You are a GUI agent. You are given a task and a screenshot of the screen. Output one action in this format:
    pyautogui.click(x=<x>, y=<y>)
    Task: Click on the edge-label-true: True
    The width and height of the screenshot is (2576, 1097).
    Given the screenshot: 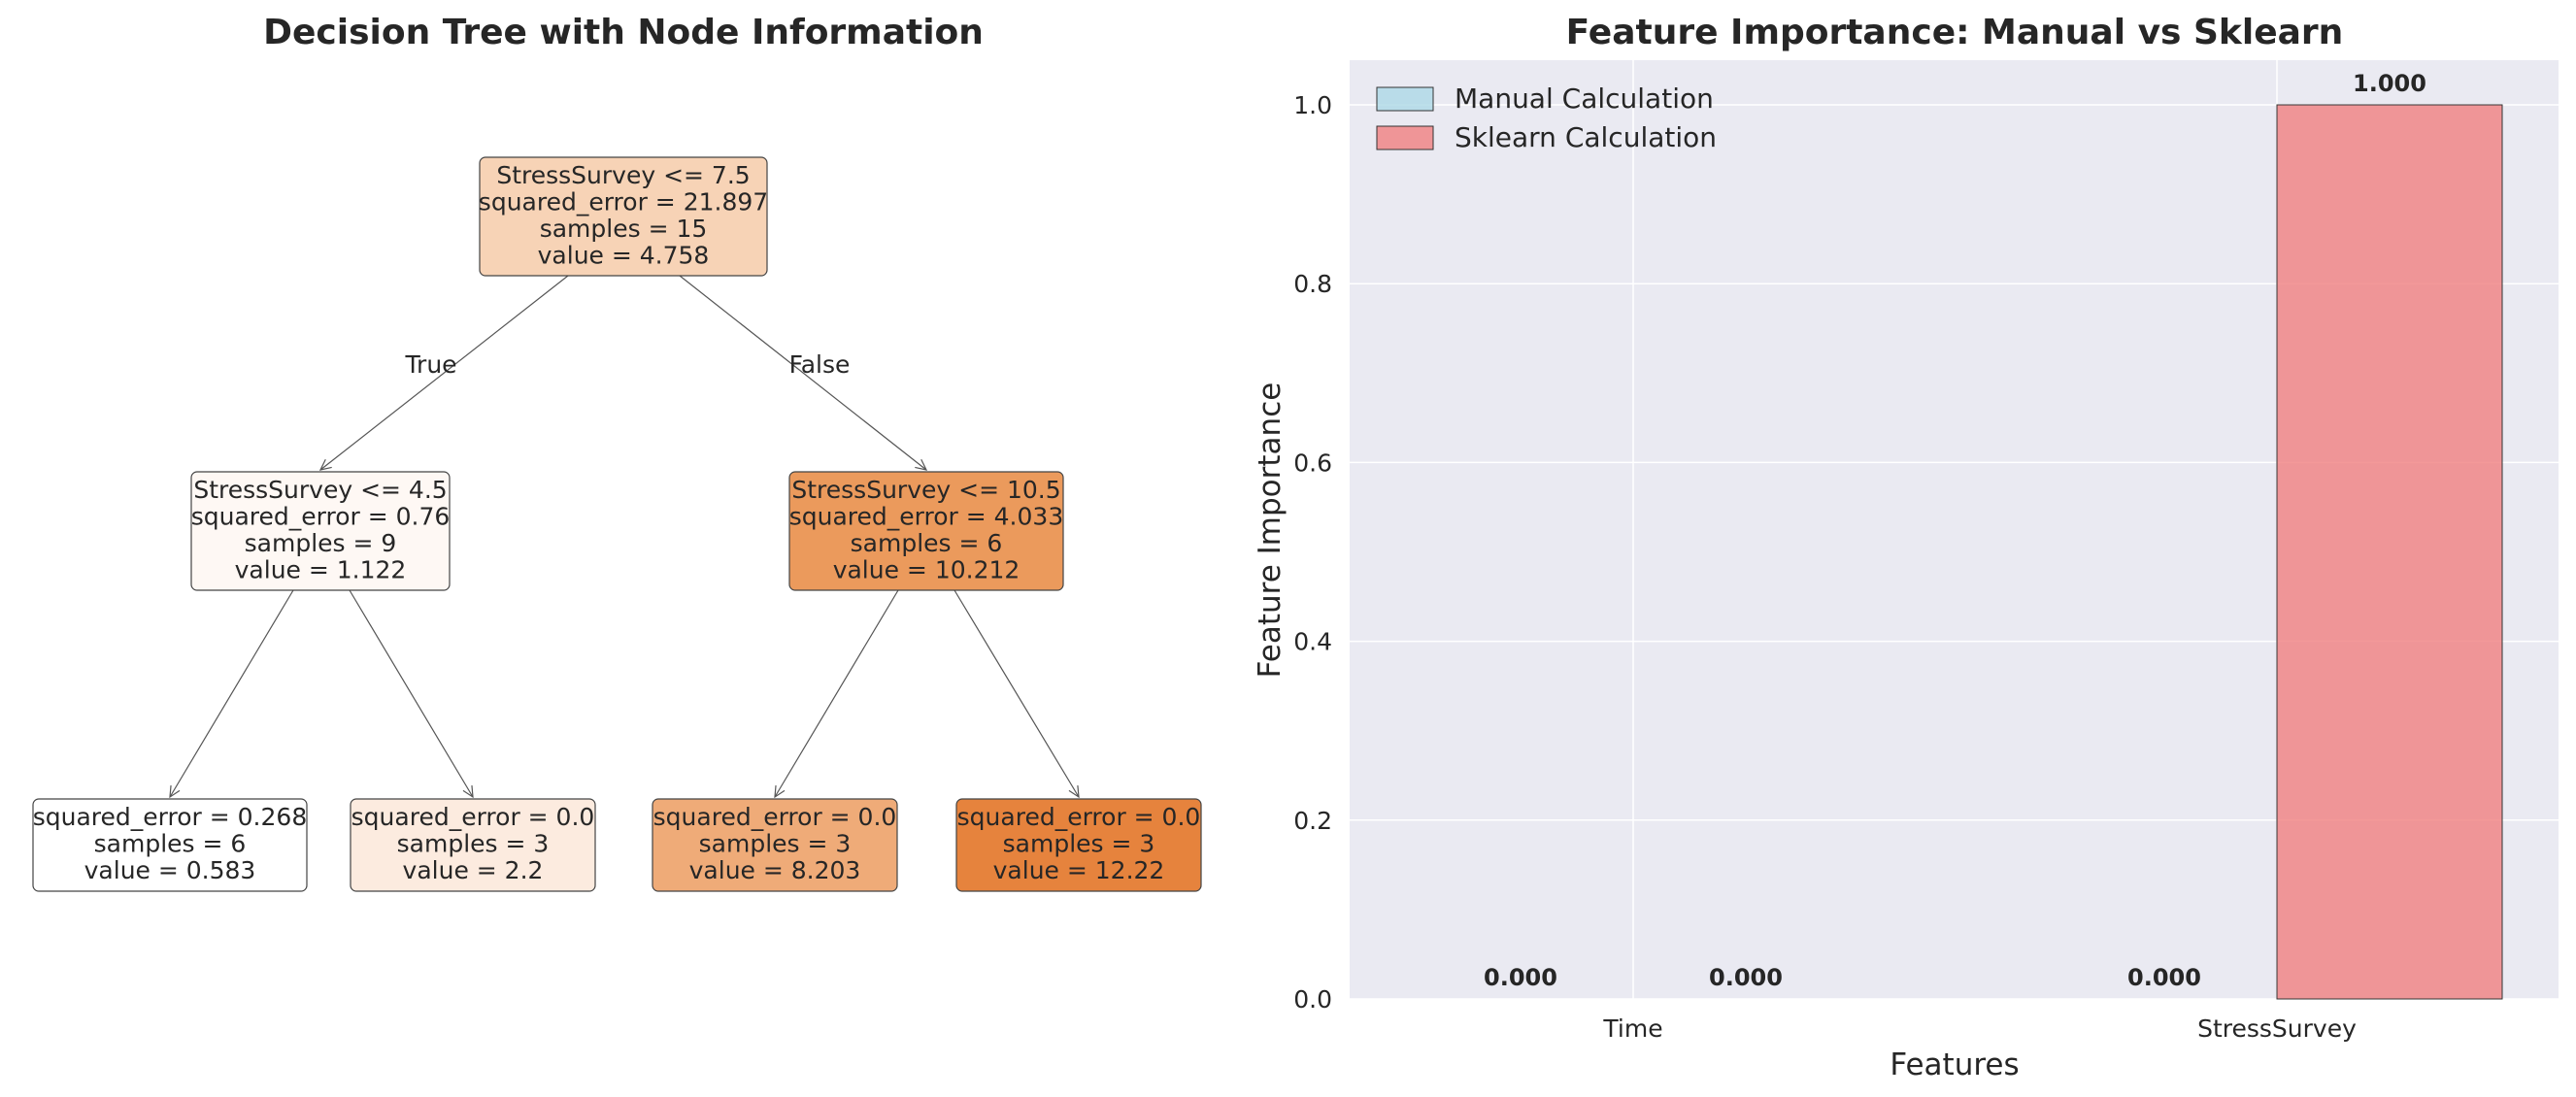 What is the action you would take?
    pyautogui.click(x=430, y=365)
    